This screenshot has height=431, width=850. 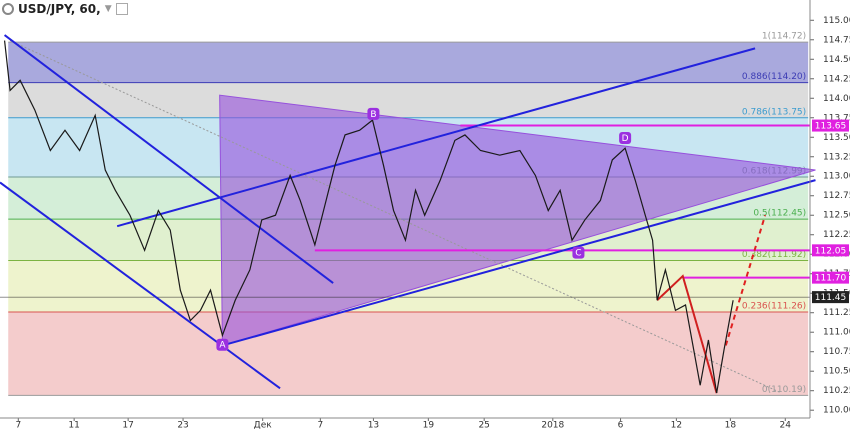 I want to click on point-label: D, so click(x=625, y=139).